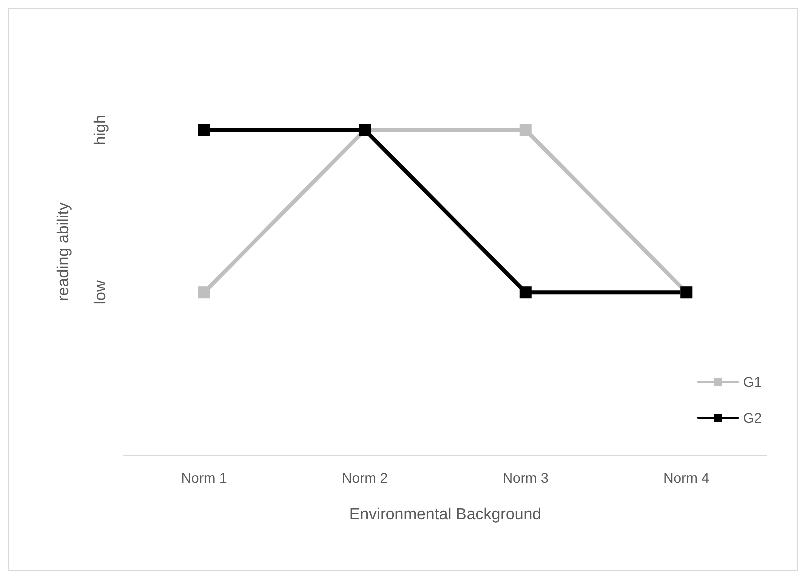  I want to click on x-tick-label: Norm 2, so click(365, 478).